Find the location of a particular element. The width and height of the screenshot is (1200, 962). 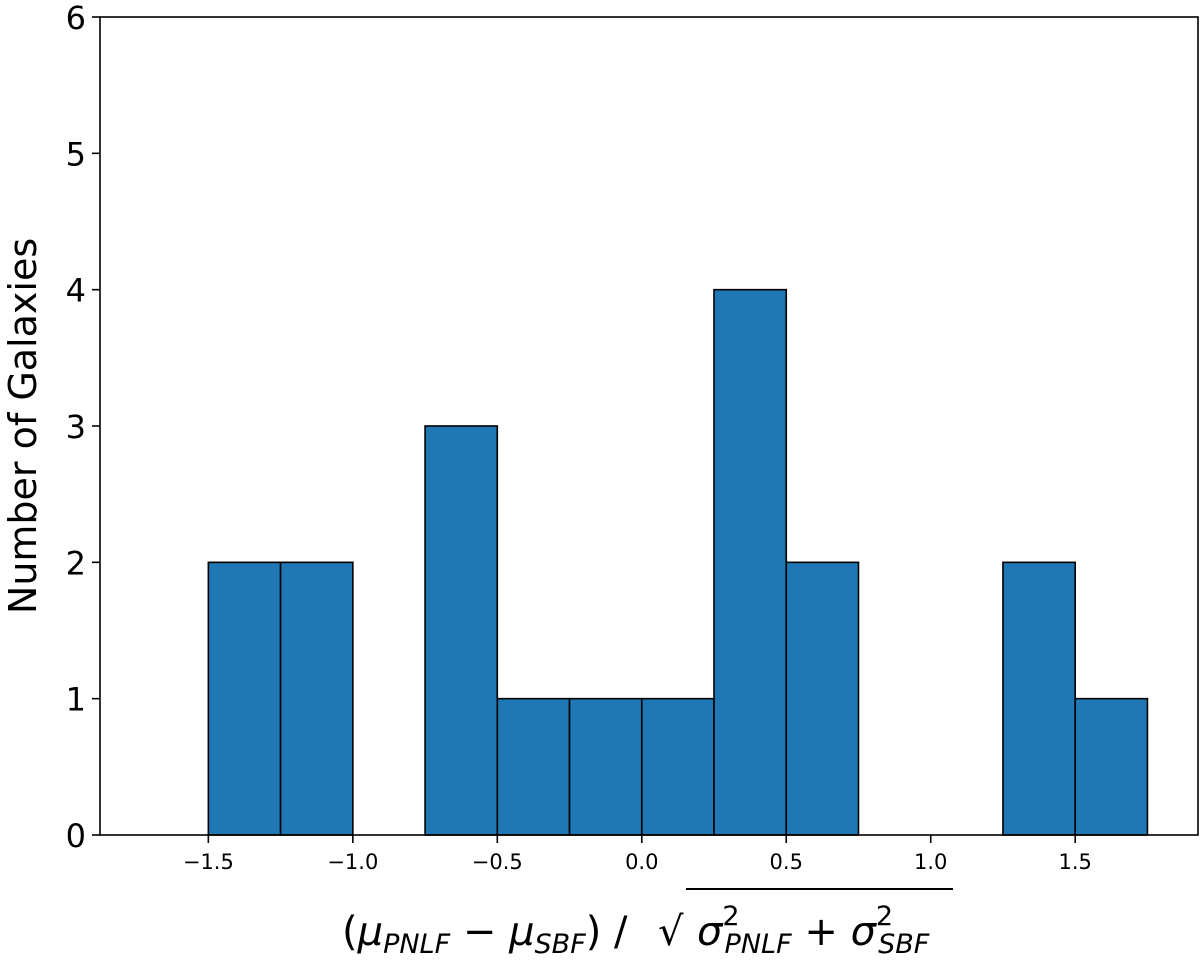

y-tick-label: 1 is located at coordinates (76, 700).